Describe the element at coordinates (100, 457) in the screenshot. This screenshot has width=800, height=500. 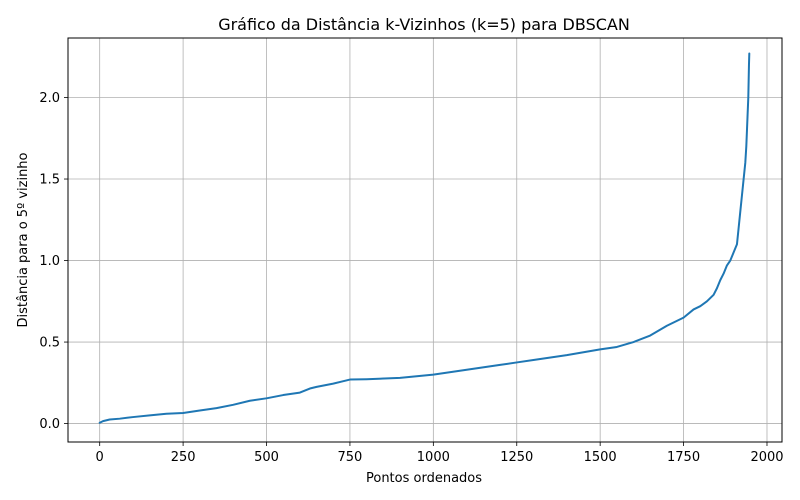
I see `x-tick-label: 0` at that location.